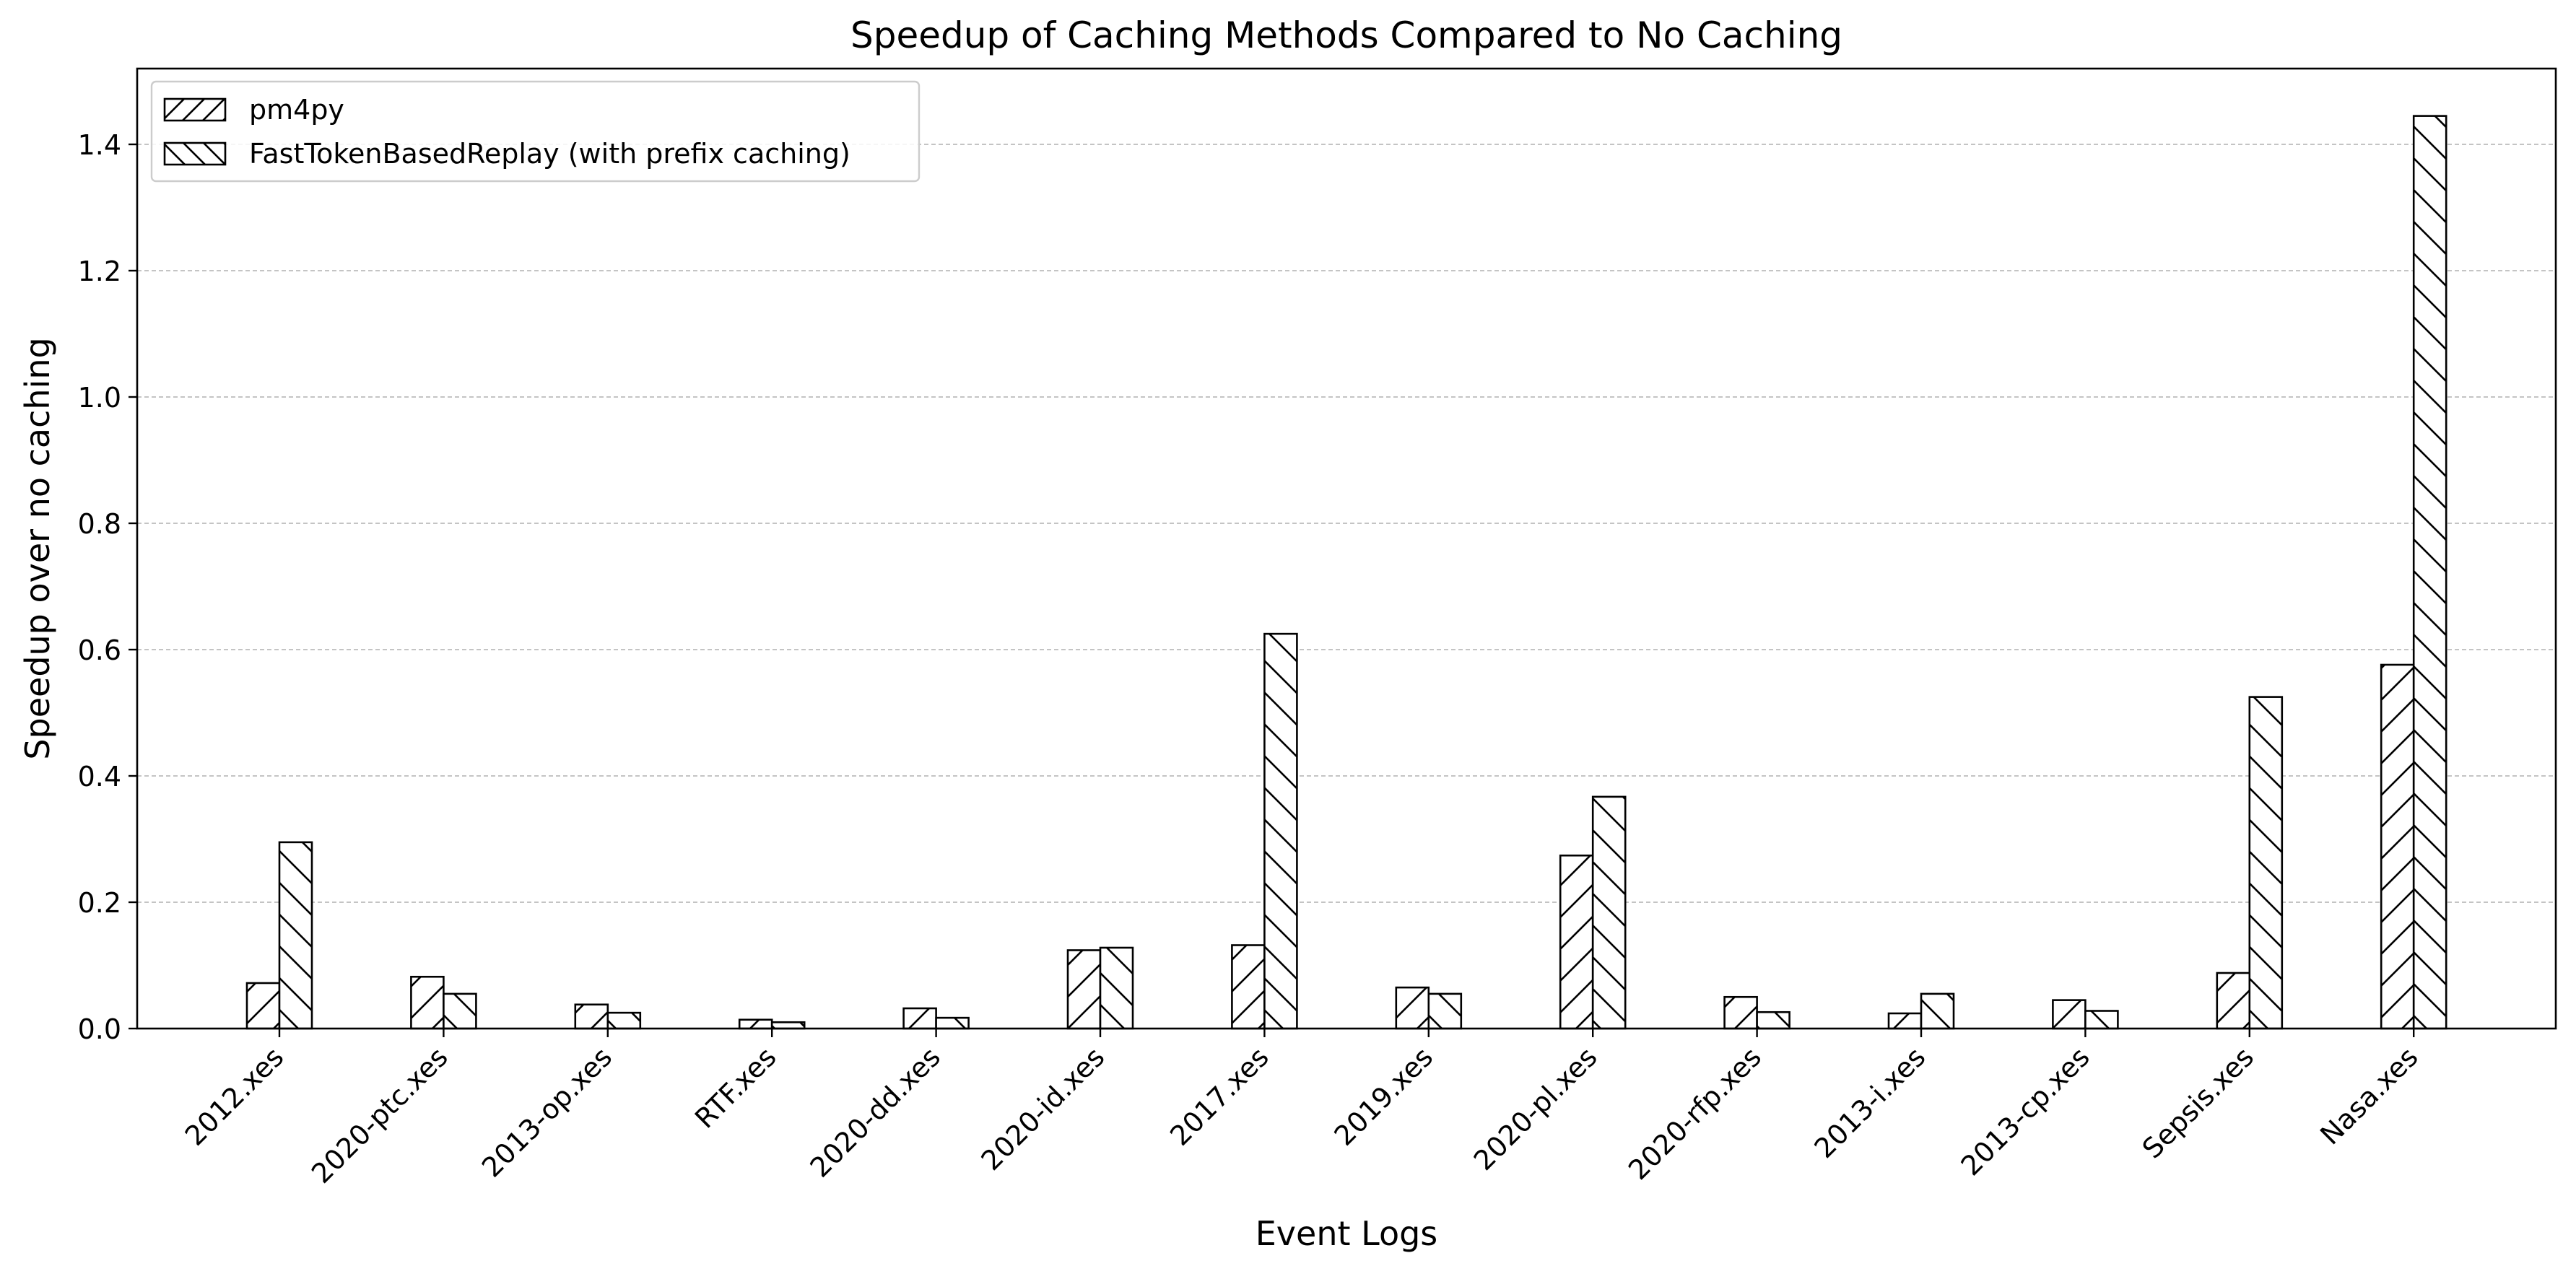 Image resolution: width=2576 pixels, height=1279 pixels. Describe the element at coordinates (295, 935) in the screenshot. I see `bar-fasttokenbasedreplay-2012-xes` at that location.